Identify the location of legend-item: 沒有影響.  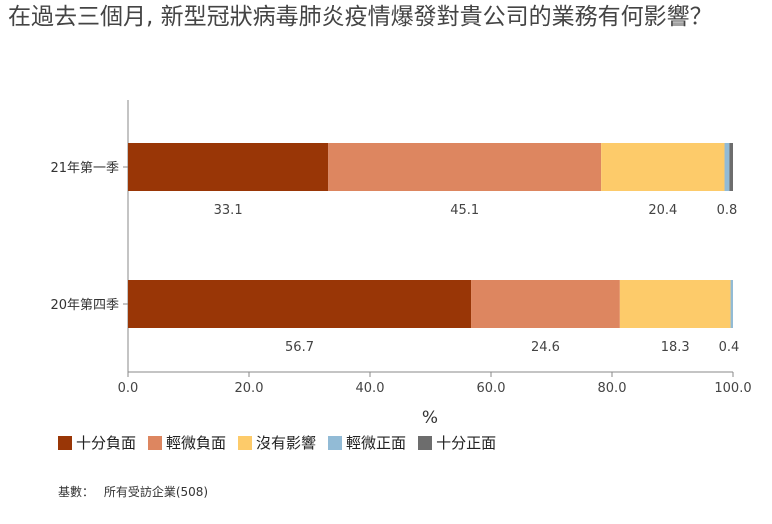
(277, 442).